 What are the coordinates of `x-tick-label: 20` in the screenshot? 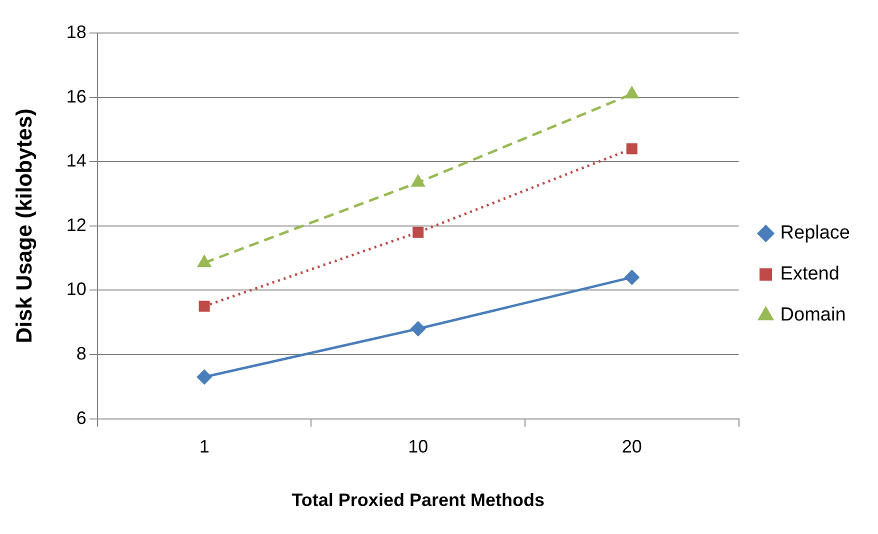 It's located at (632, 446).